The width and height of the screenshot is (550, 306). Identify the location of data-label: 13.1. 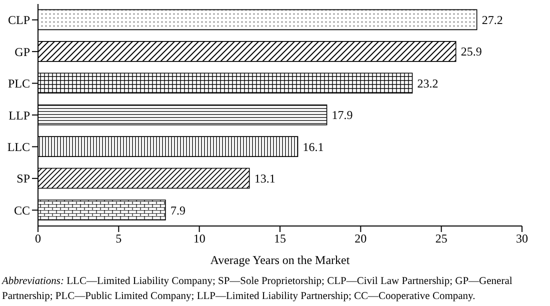
(265, 179).